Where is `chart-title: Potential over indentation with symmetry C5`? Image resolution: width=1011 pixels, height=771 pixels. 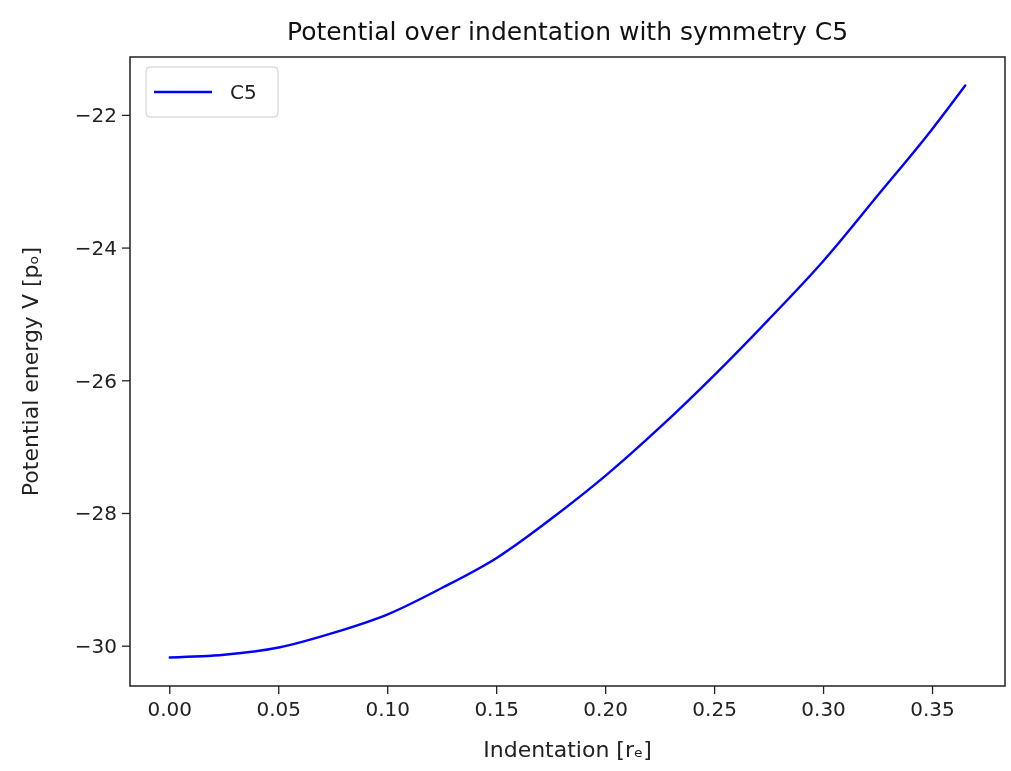
chart-title: Potential over indentation with symmetry C5 is located at coordinates (567, 31).